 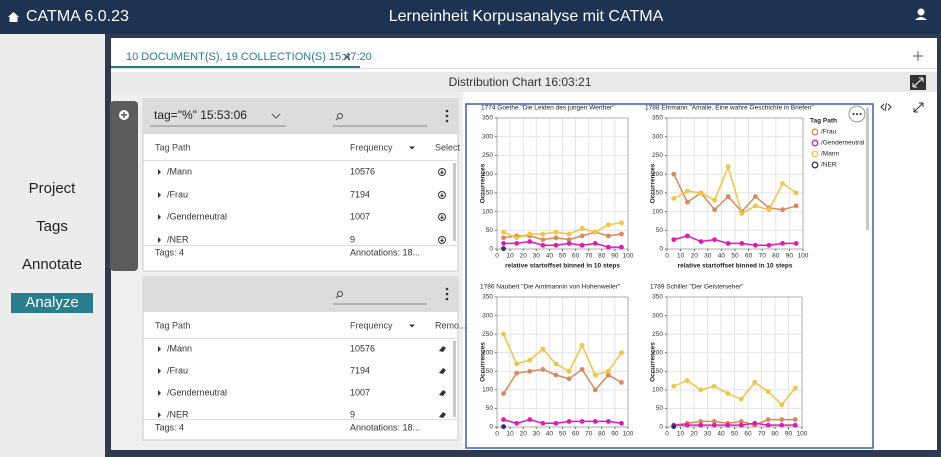 What do you see at coordinates (886, 107) in the screenshot?
I see `code-icon` at bounding box center [886, 107].